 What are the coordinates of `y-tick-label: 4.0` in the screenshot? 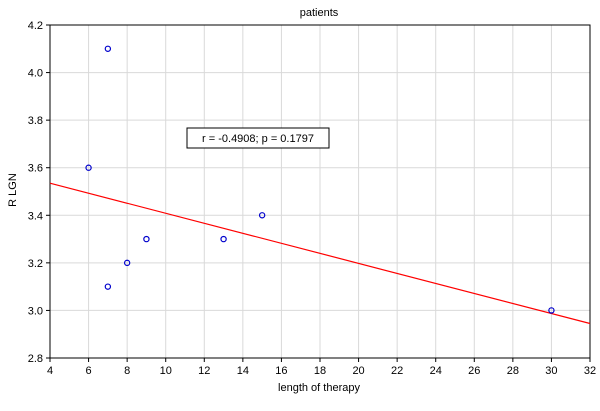 It's located at (35, 74).